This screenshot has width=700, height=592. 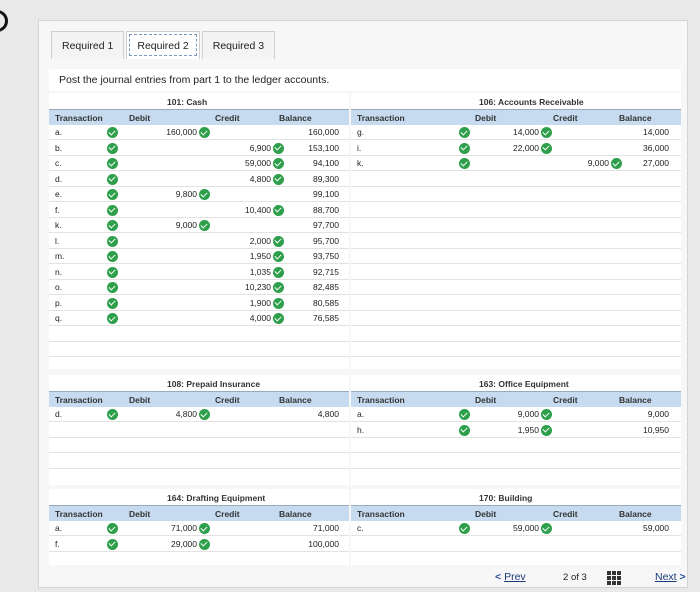 What do you see at coordinates (88, 45) in the screenshot?
I see `tab-required-1: Required 1` at bounding box center [88, 45].